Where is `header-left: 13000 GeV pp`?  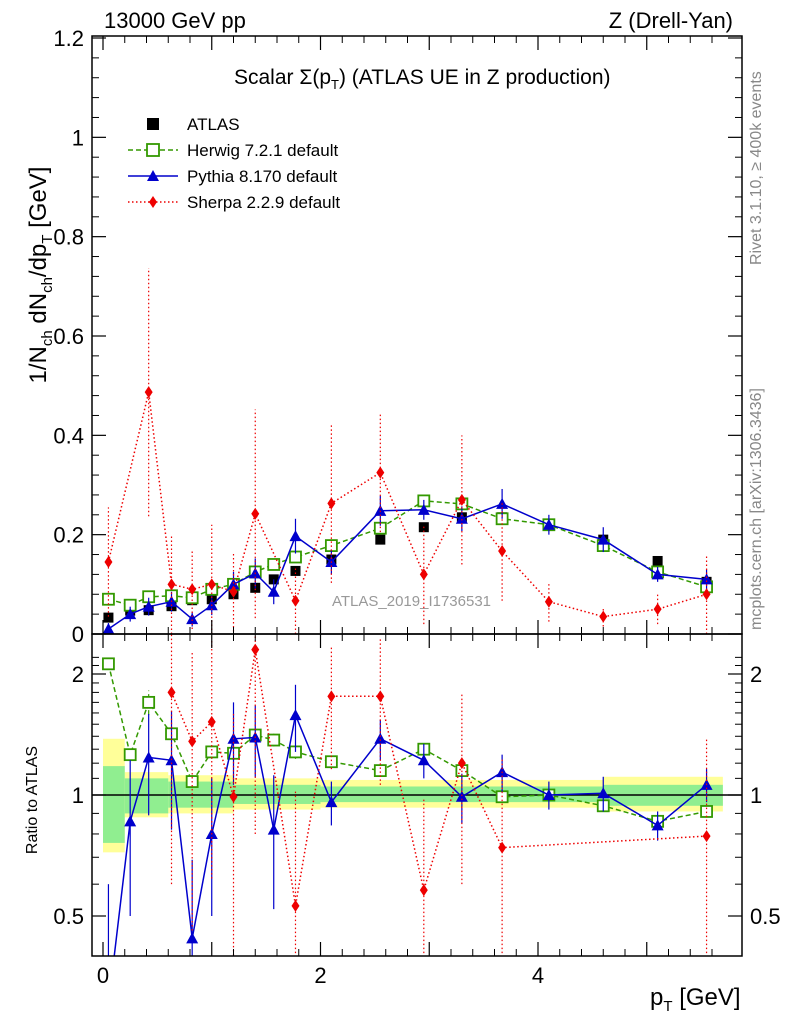 header-left: 13000 GeV pp is located at coordinates (175, 20).